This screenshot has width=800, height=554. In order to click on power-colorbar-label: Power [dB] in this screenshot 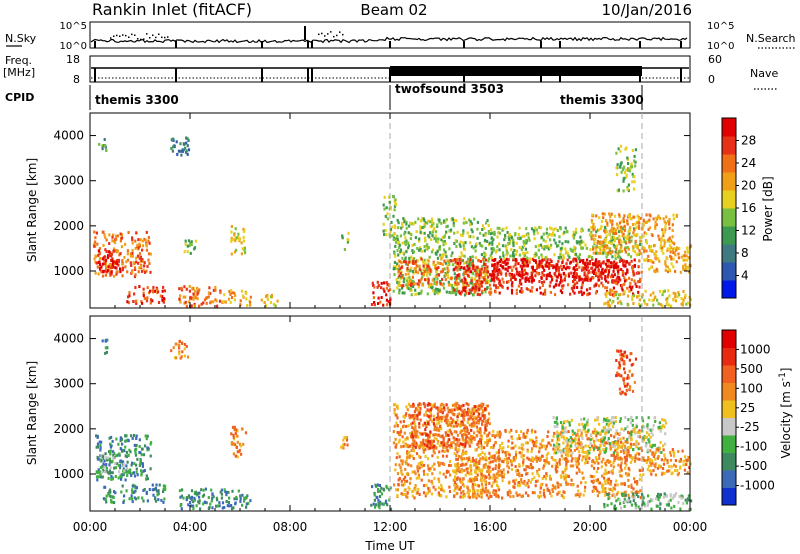, I will do `click(768, 208)`.